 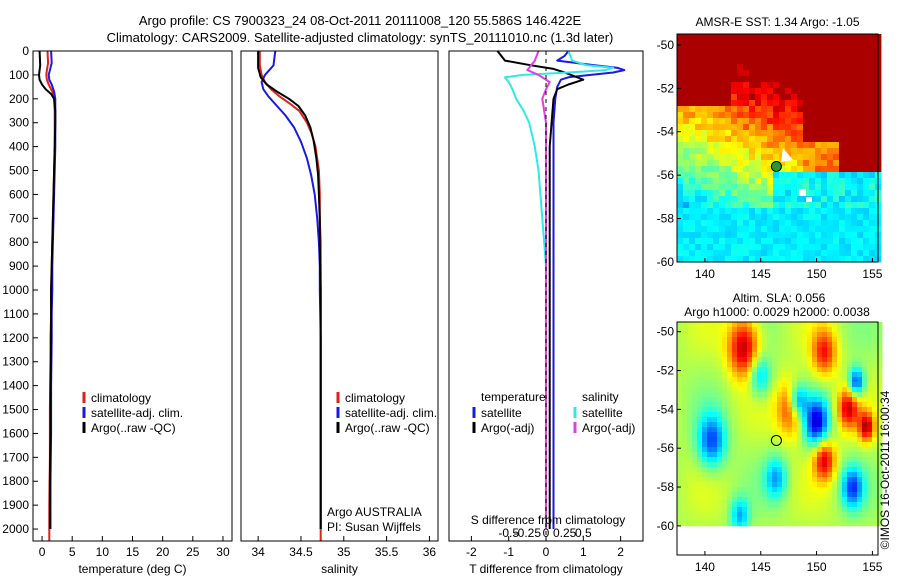 What do you see at coordinates (15, 481) in the screenshot?
I see `temperature-ytick-label: 1800` at bounding box center [15, 481].